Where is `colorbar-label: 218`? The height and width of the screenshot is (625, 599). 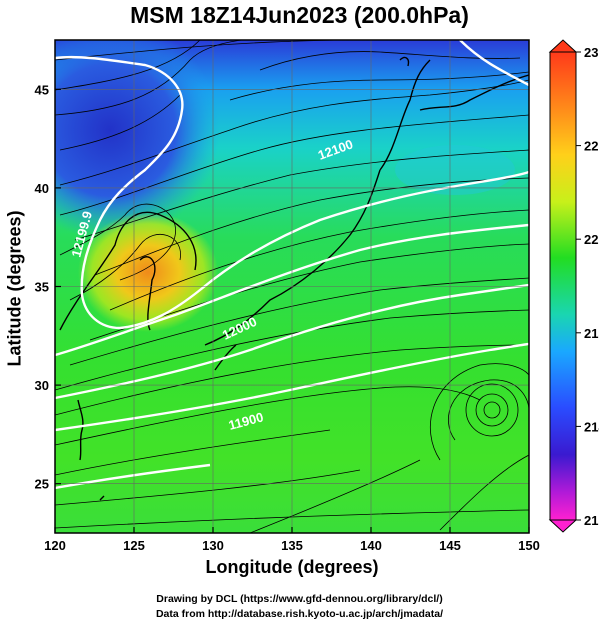
colorbar-label: 218 is located at coordinates (591, 333).